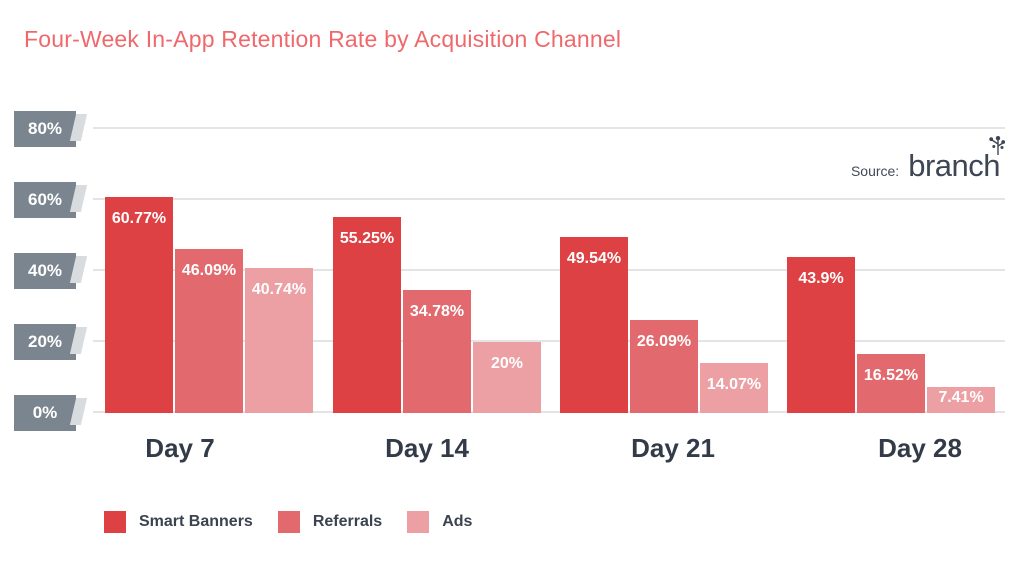 Image resolution: width=1024 pixels, height=582 pixels. What do you see at coordinates (209, 331) in the screenshot?
I see `bar-referrals: 46.09%` at bounding box center [209, 331].